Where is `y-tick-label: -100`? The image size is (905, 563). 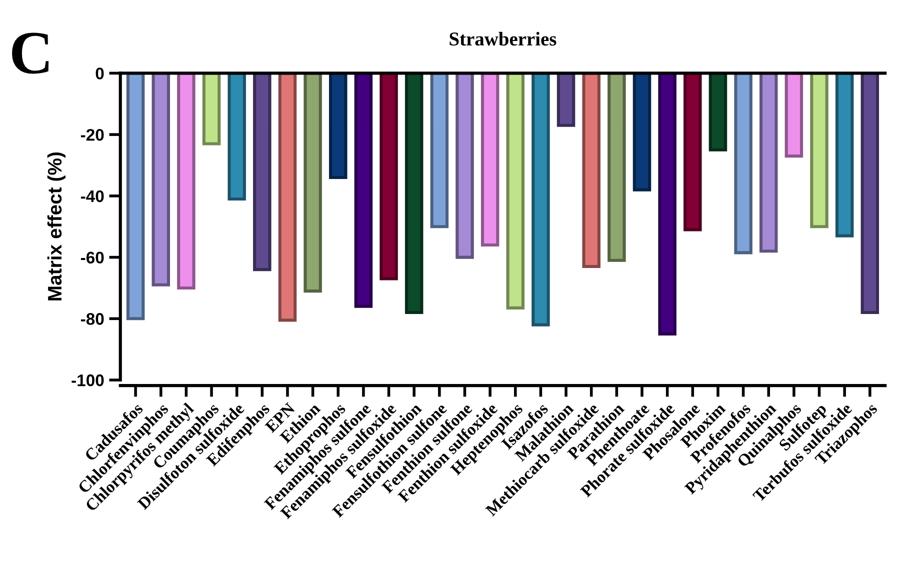
y-tick-label: -100 is located at coordinates (88, 380).